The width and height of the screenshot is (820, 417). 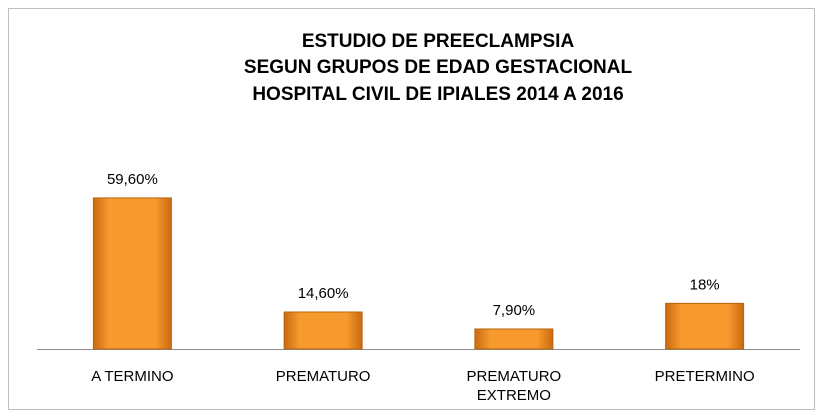 What do you see at coordinates (514, 310) in the screenshot?
I see `data-label: 7,90%` at bounding box center [514, 310].